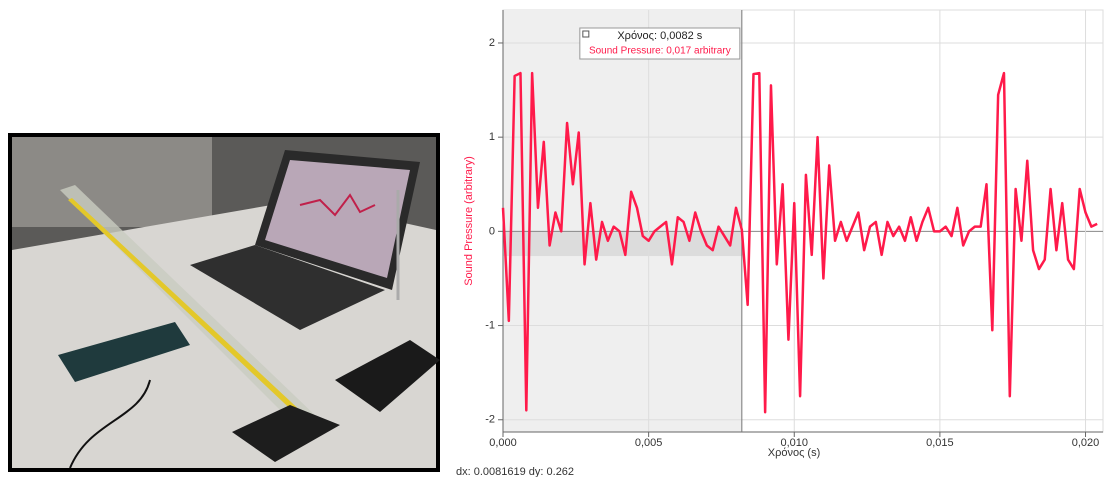 This screenshot has width=1116, height=477. Describe the element at coordinates (492, 231) in the screenshot. I see `y-tick-label: 0` at that location.